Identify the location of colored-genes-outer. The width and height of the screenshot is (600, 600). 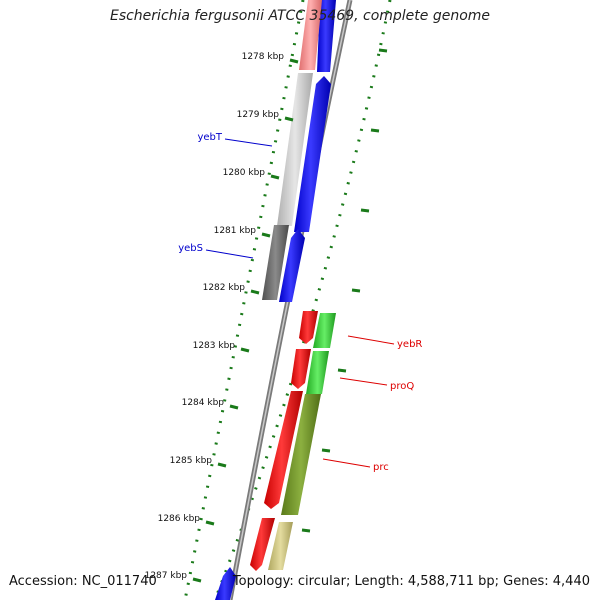
(302, 441).